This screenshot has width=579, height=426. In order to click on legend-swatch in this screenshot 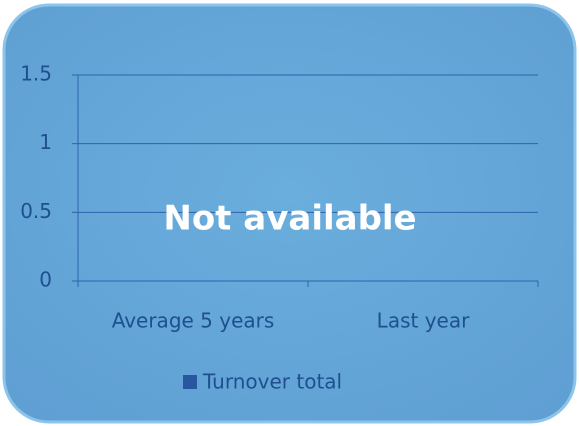, I will do `click(190, 382)`.